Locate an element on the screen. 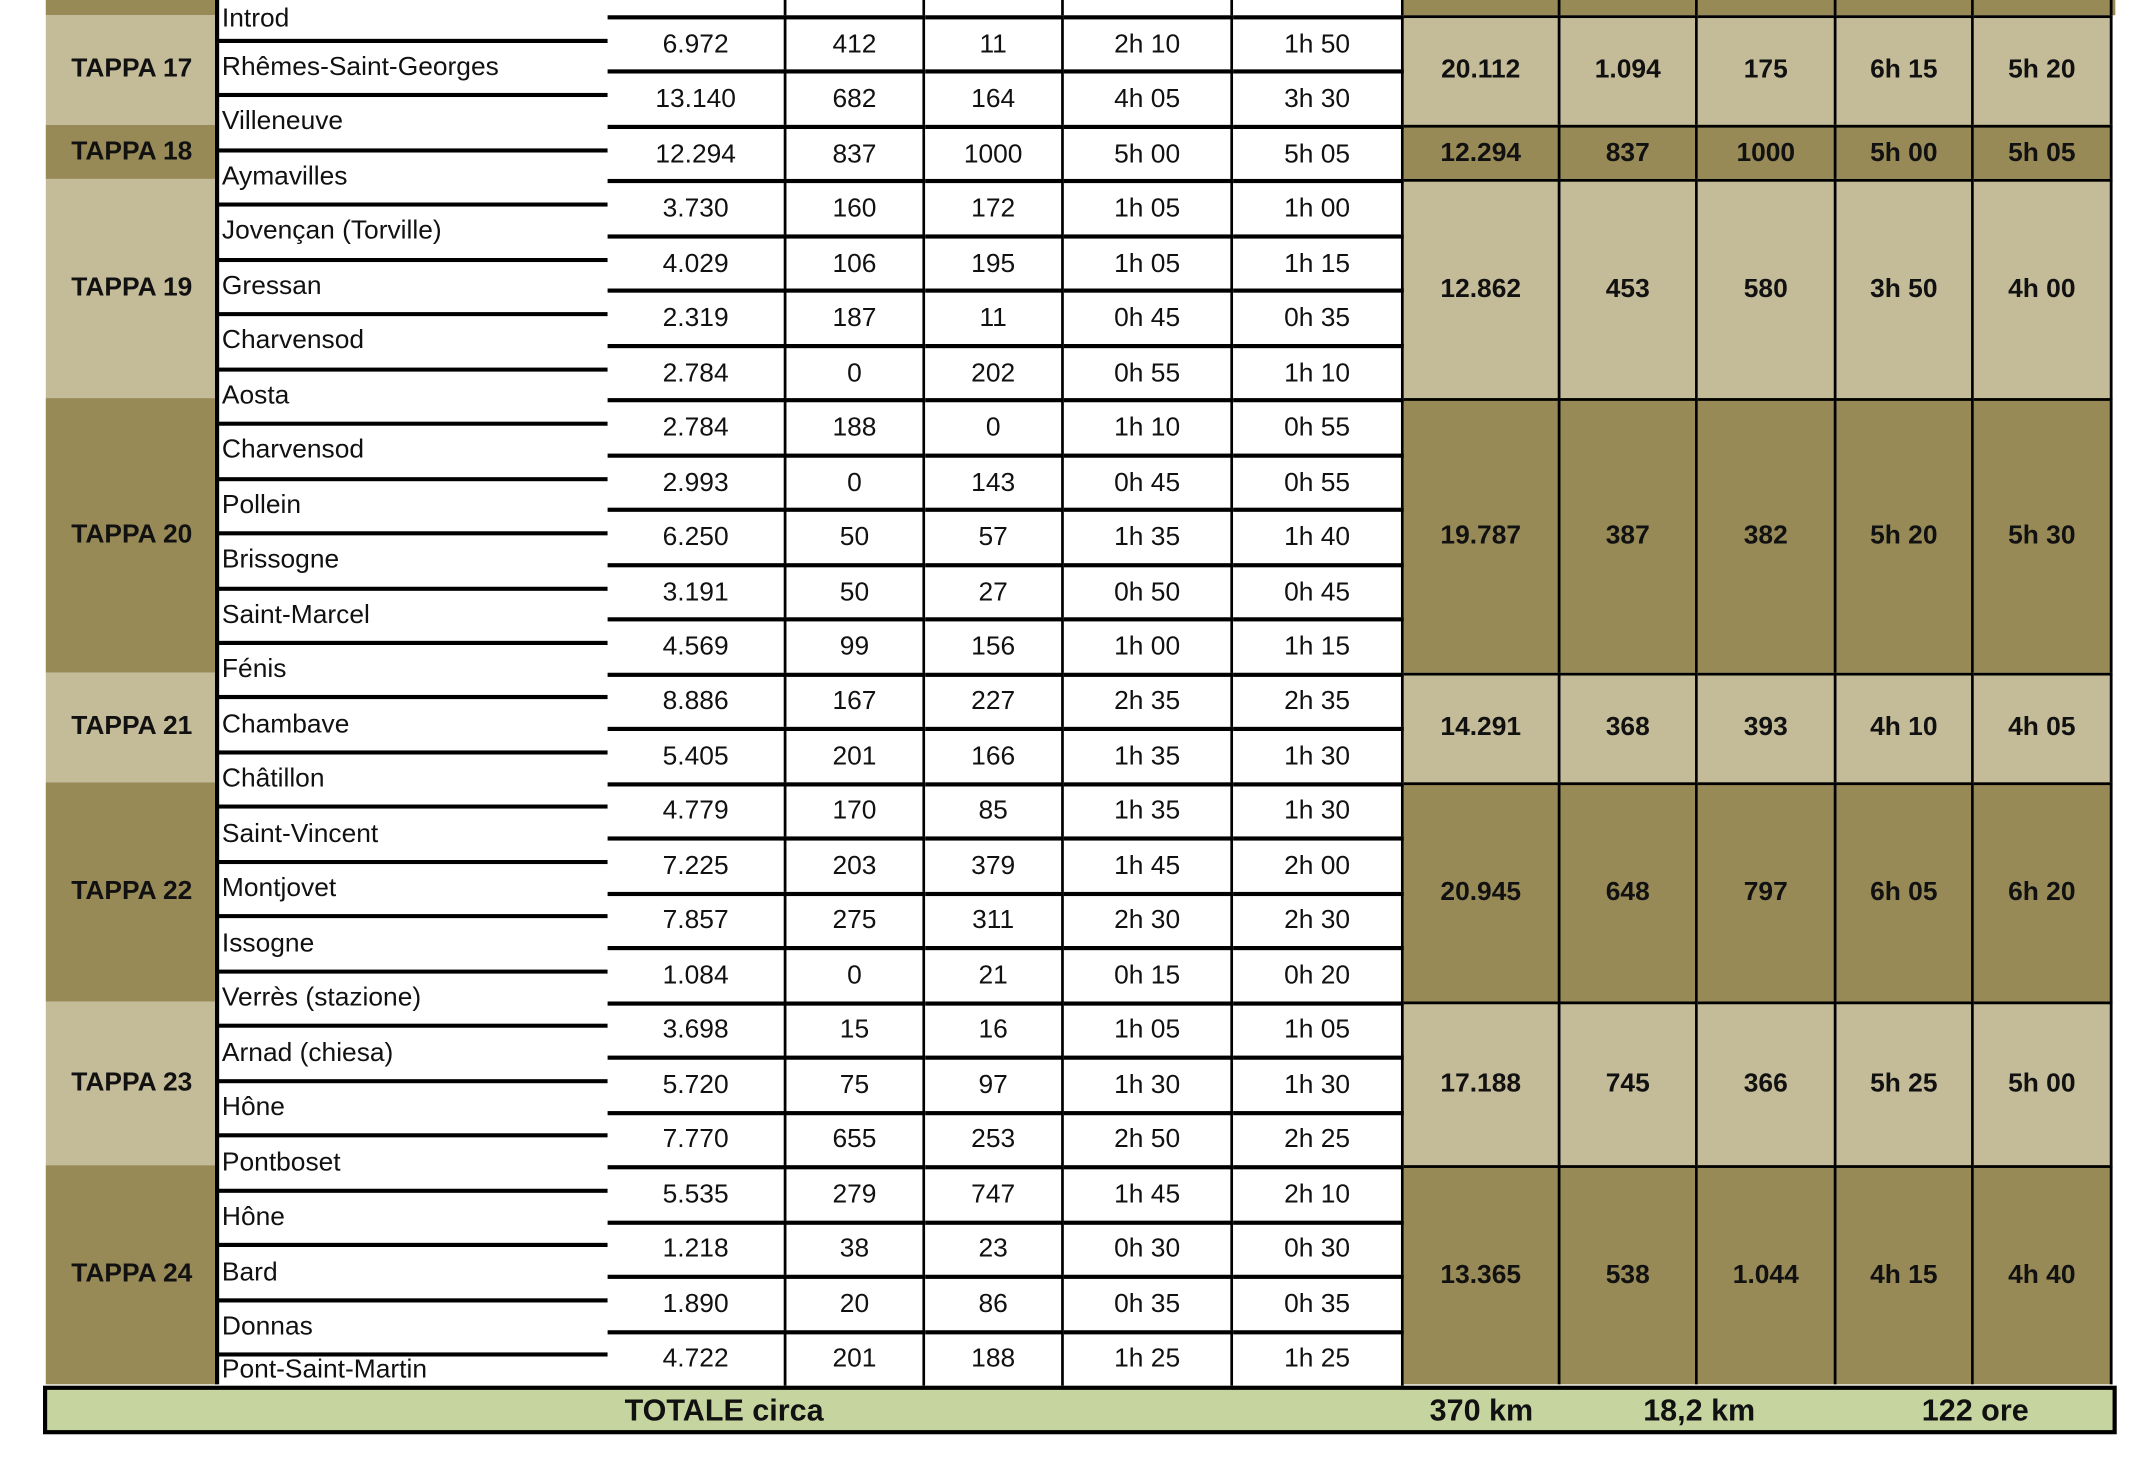 Image resolution: width=2150 pixels, height=1470 pixels. segment-cell: 7.225 is located at coordinates (697, 864).